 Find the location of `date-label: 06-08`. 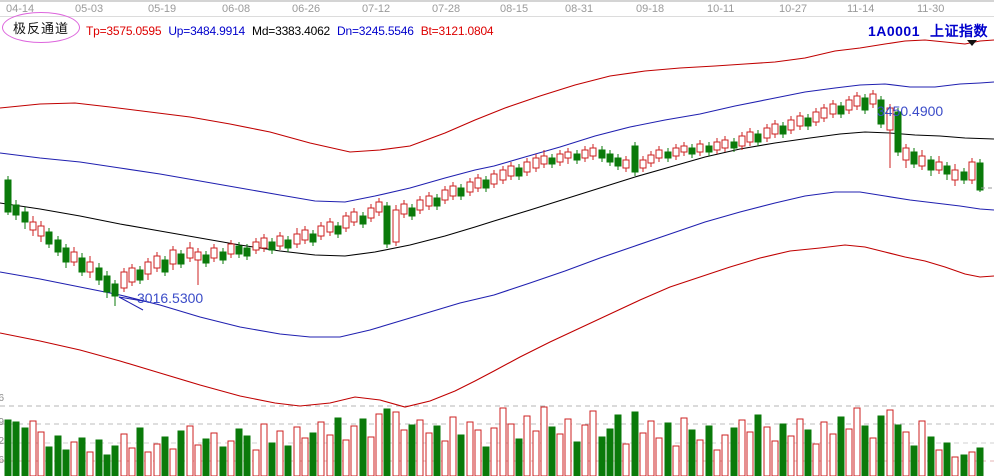

date-label: 06-08 is located at coordinates (236, 9).